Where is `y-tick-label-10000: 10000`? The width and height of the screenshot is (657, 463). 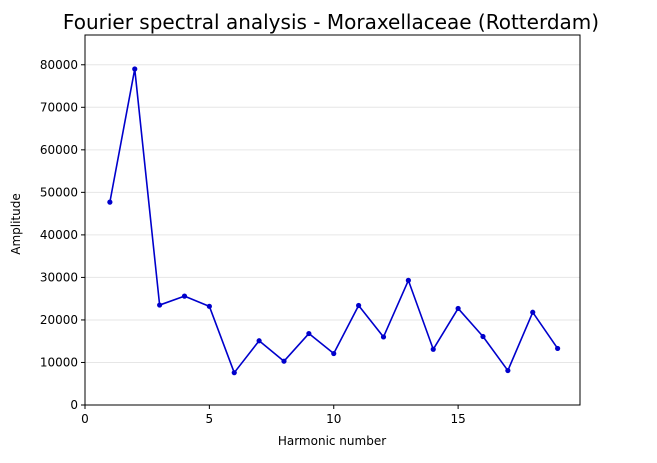 y-tick-label-10000: 10000 is located at coordinates (59, 362).